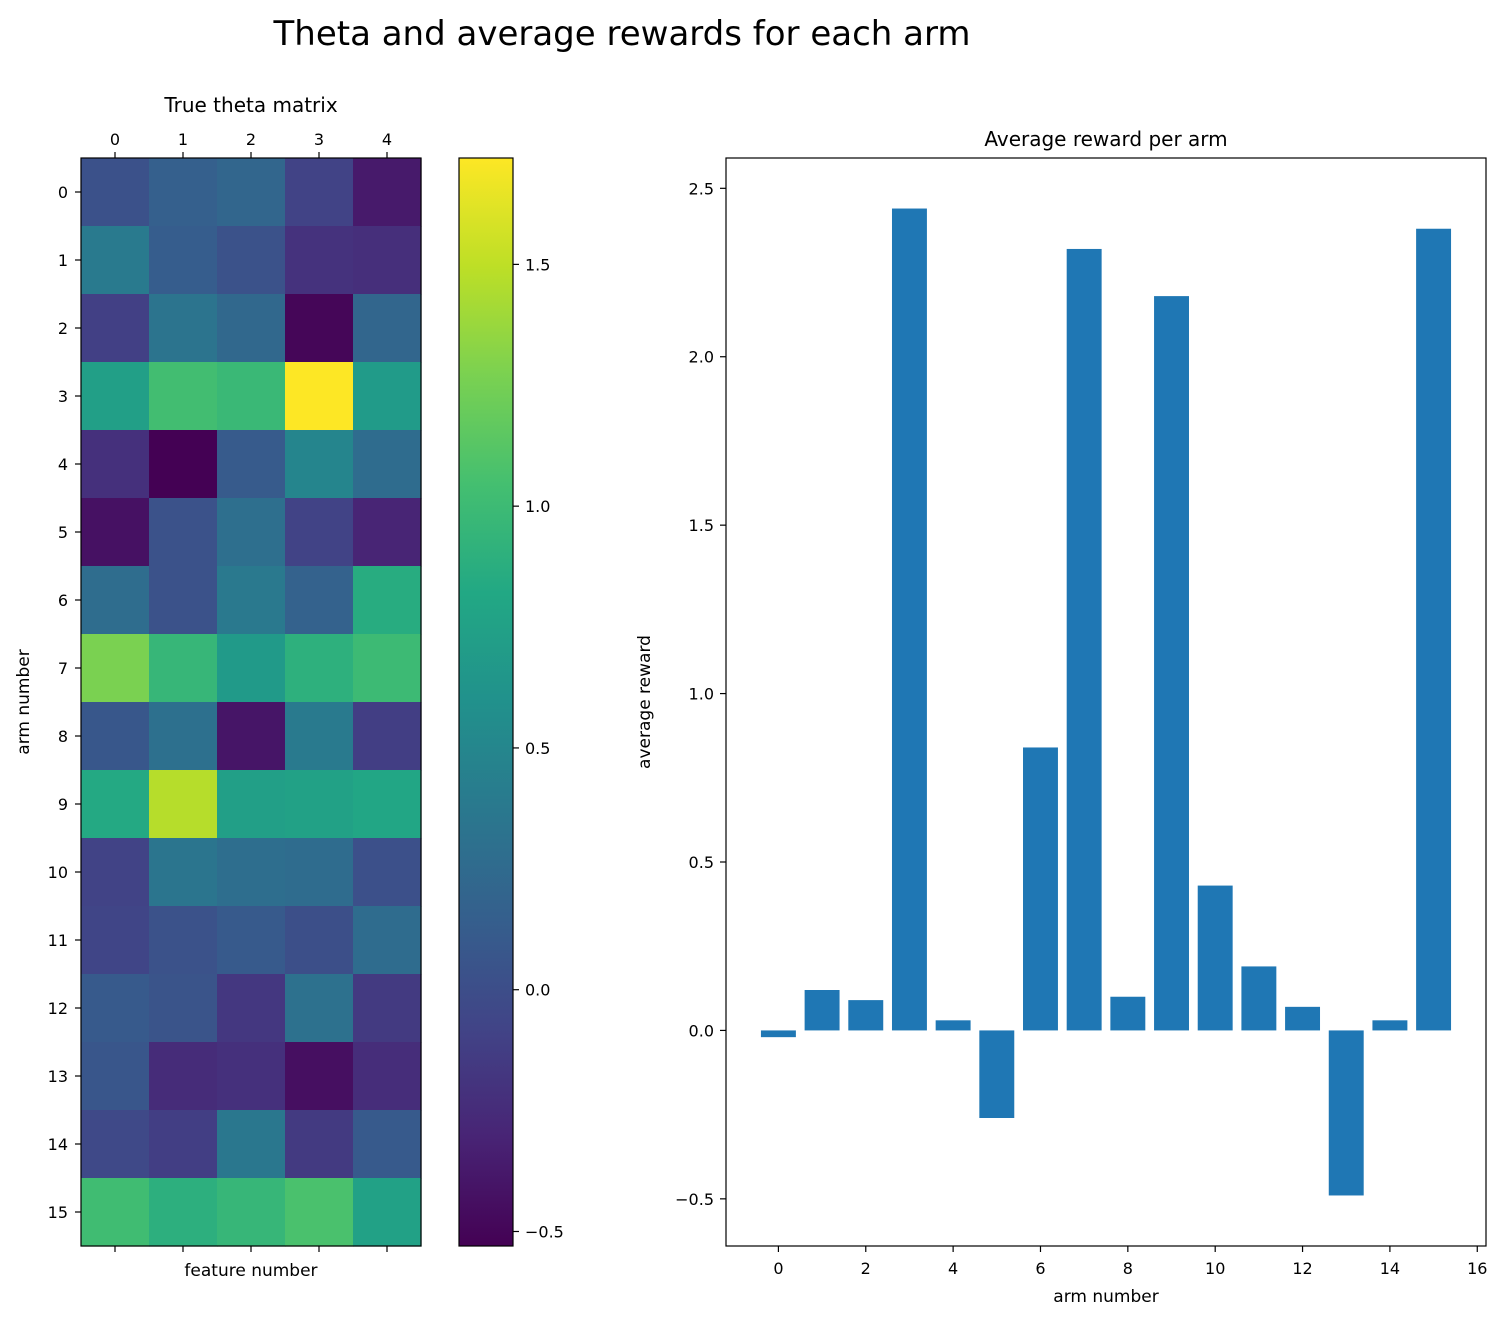 The width and height of the screenshot is (1504, 1320). Describe the element at coordinates (251, 1144) in the screenshot. I see `heatmap-cell-r14-c2` at that location.